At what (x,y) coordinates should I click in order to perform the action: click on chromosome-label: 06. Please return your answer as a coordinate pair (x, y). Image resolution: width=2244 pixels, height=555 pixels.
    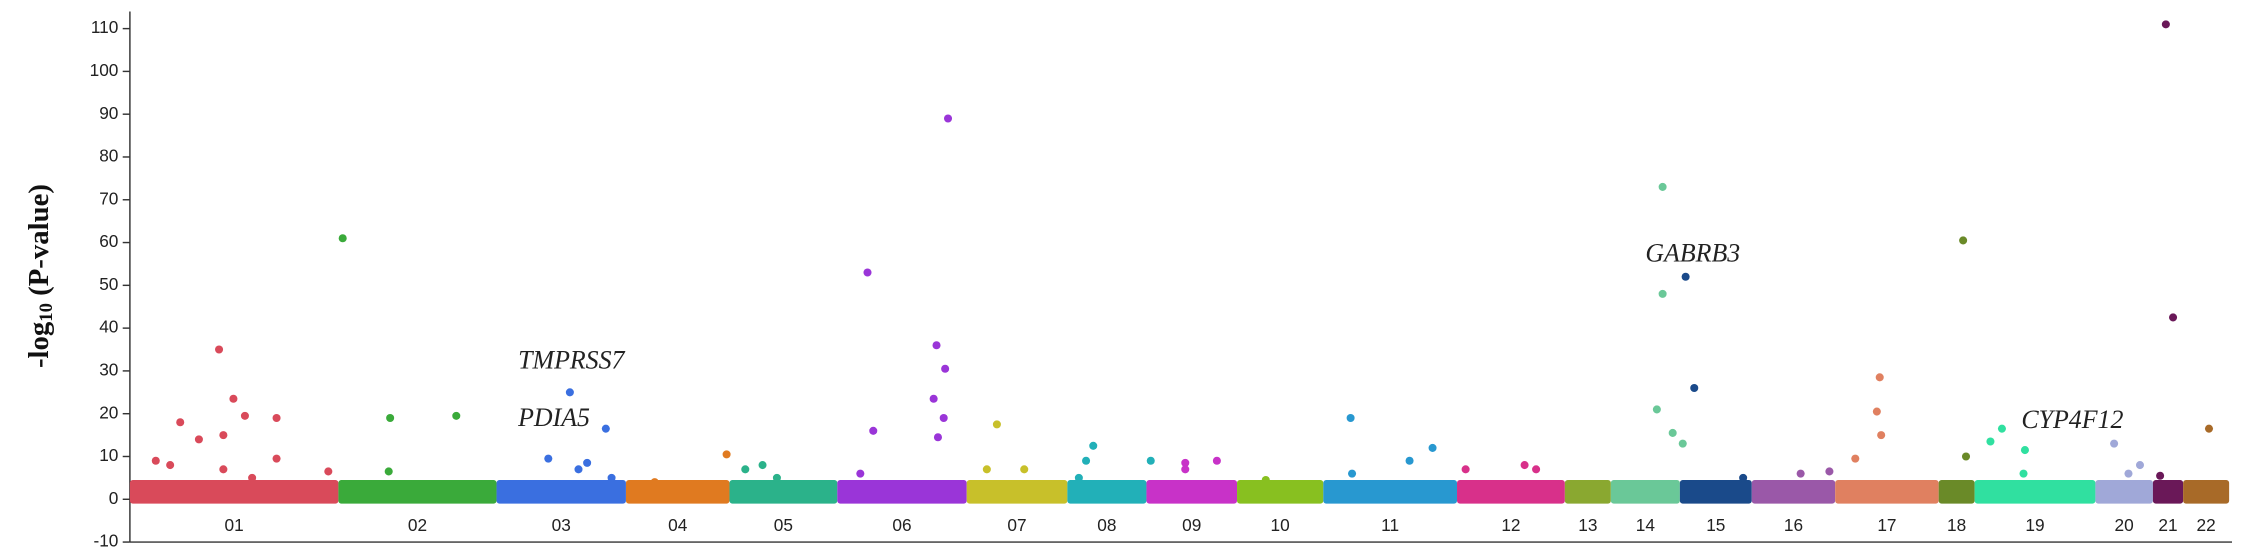
    Looking at the image, I should click on (901, 525).